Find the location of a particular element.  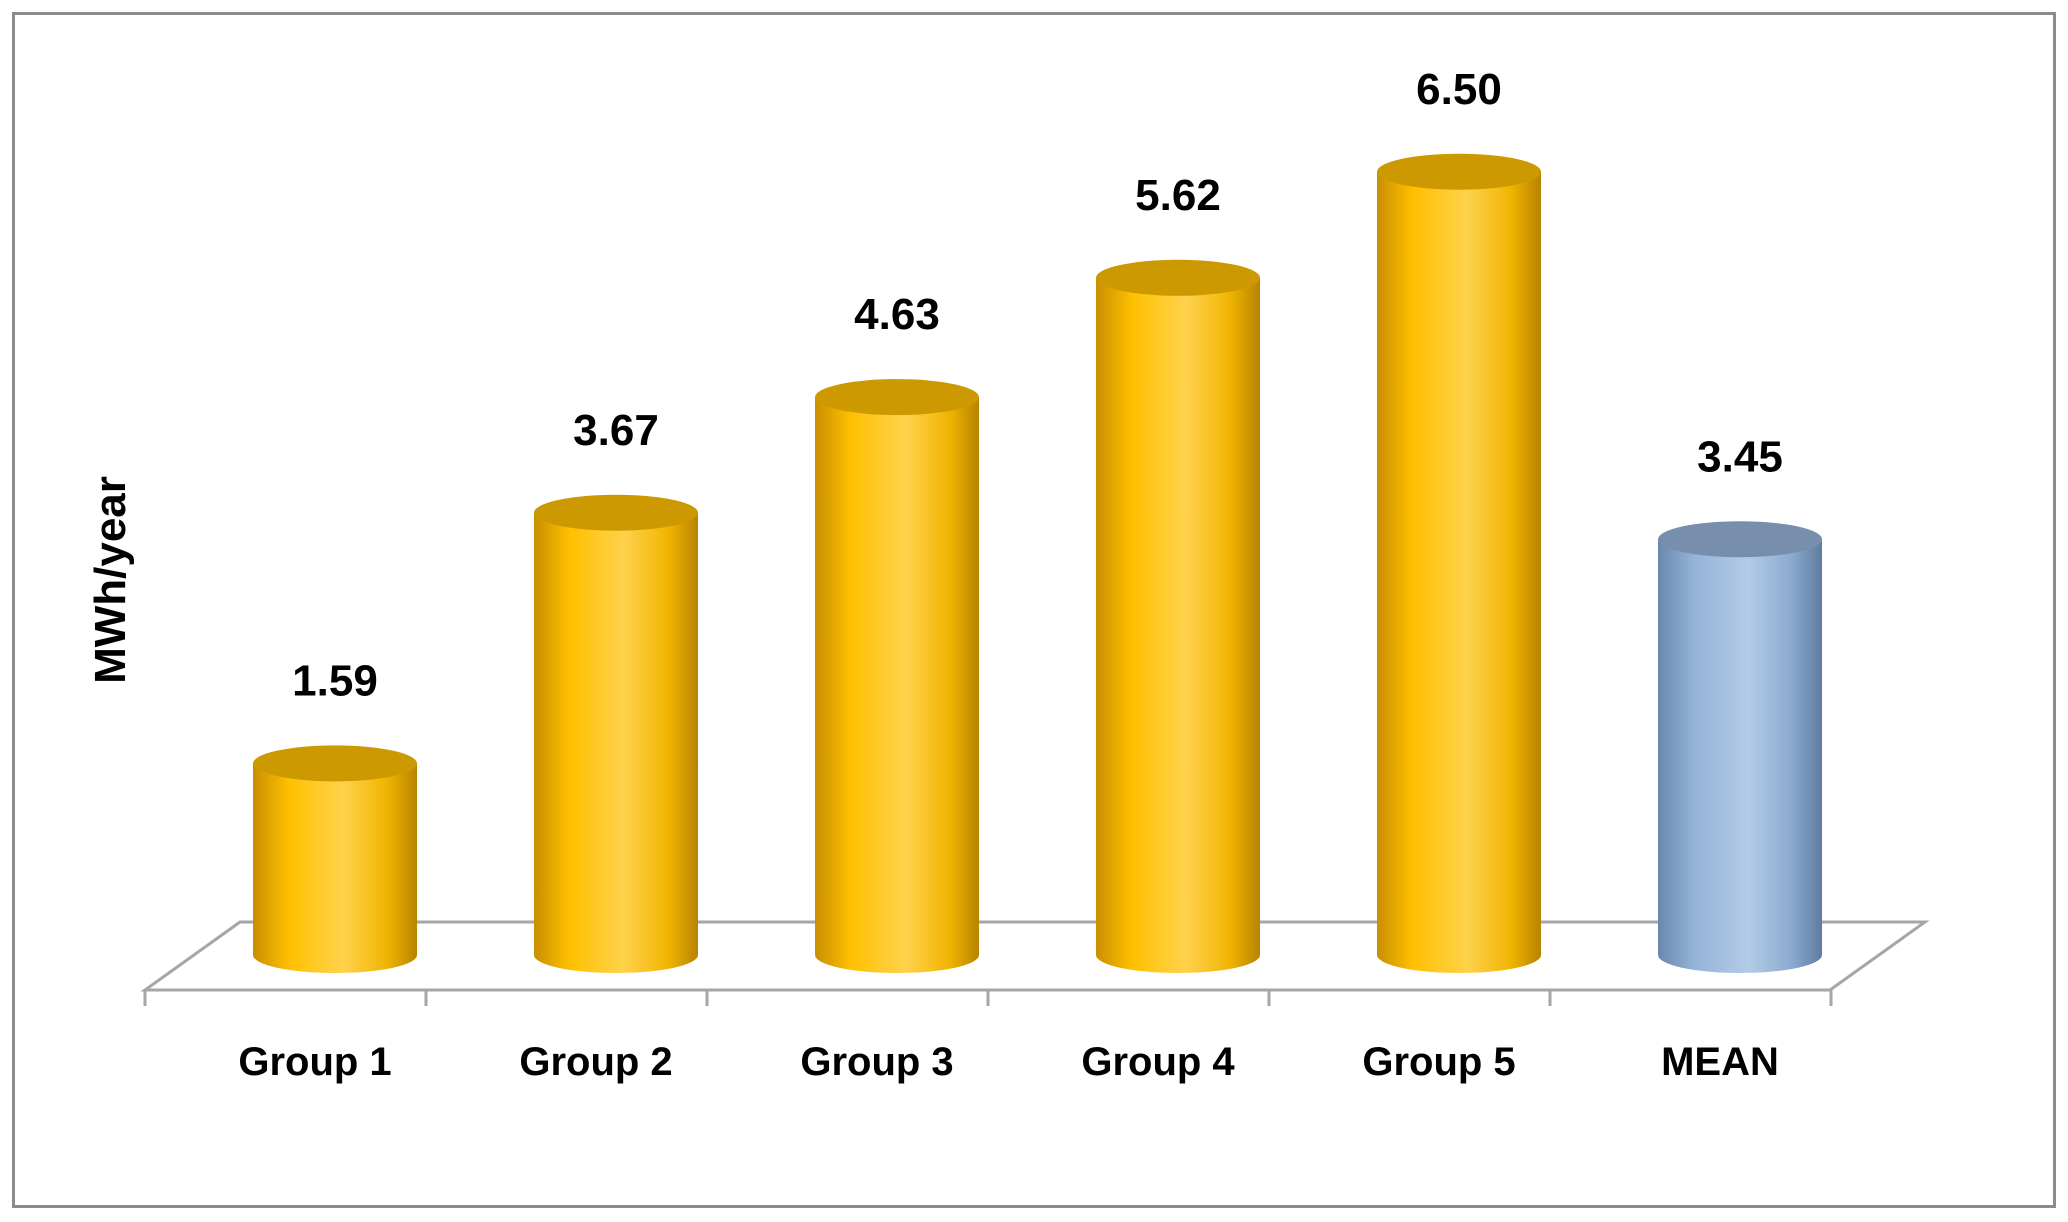

category-label: MEAN is located at coordinates (1720, 1062).